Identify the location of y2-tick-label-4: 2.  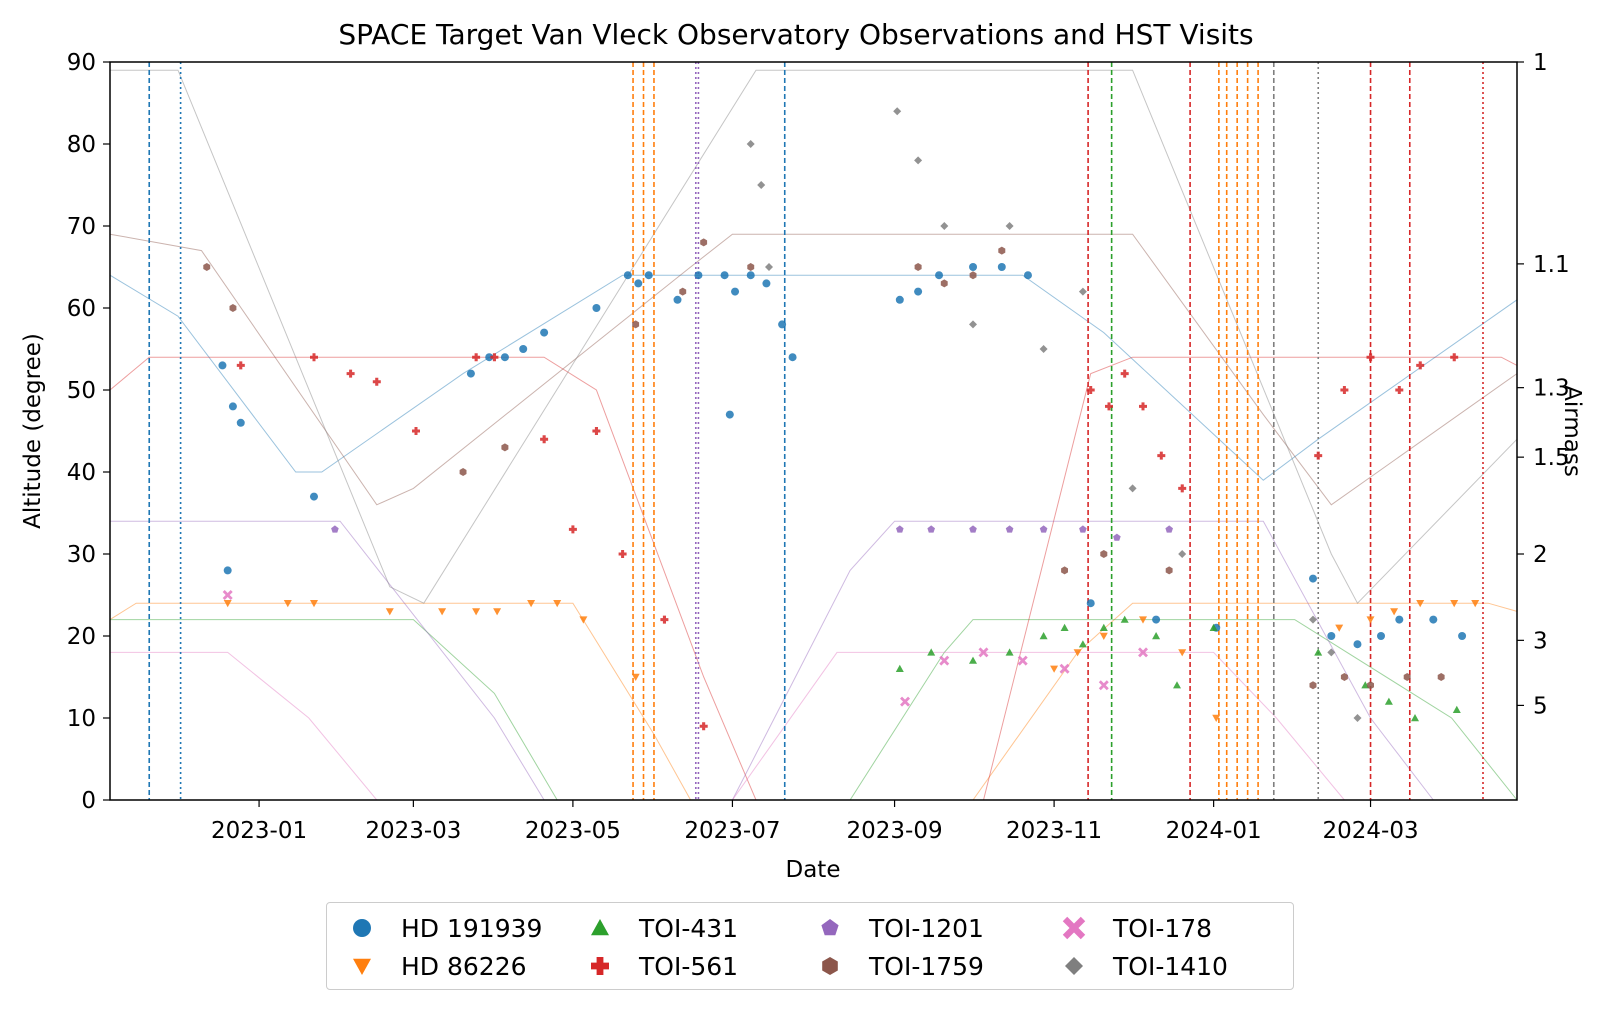
(1540, 555).